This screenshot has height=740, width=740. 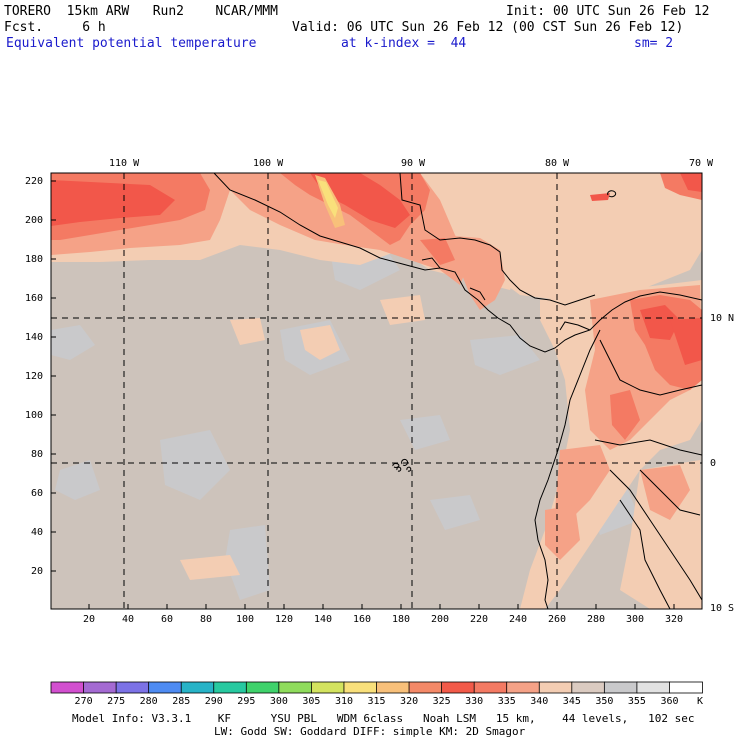 What do you see at coordinates (713, 463) in the screenshot?
I see `lat-label-equator: 0` at bounding box center [713, 463].